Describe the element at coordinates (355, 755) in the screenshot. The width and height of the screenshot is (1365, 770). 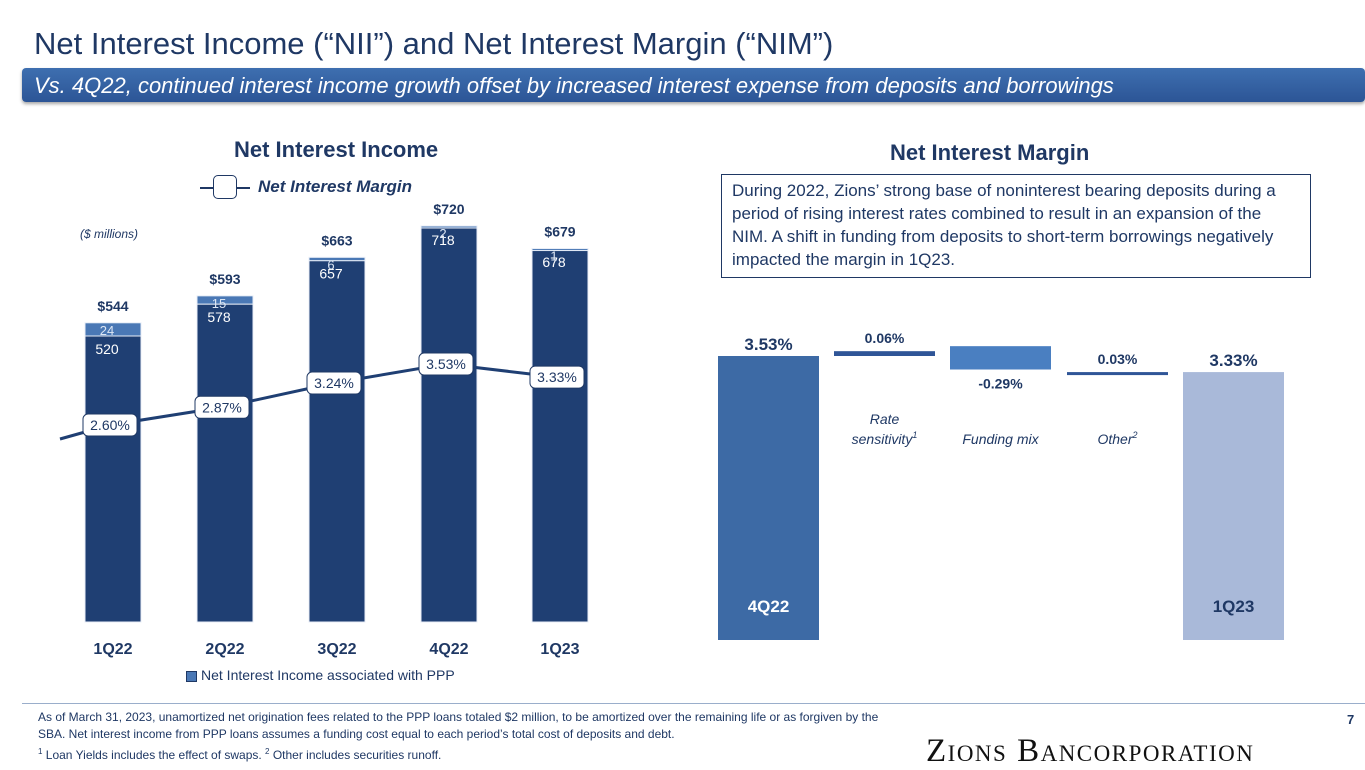
I see `footnote-2-text: Other includes securities runoff.` at that location.